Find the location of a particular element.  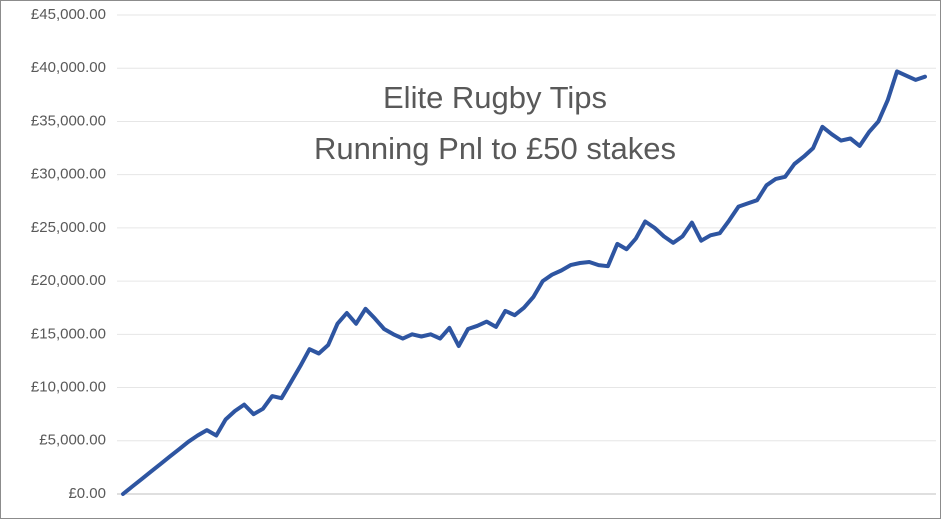

y-tick-label: £35,000.00 is located at coordinates (68, 120).